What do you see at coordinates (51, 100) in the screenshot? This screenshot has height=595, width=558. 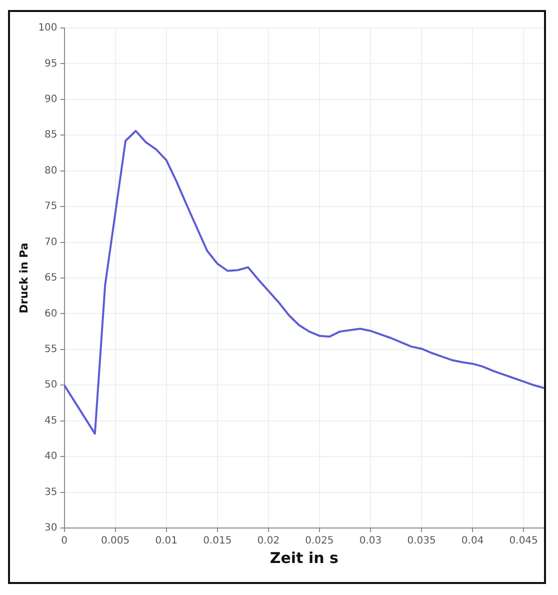 I see `y-tick-label: 90` at bounding box center [51, 100].